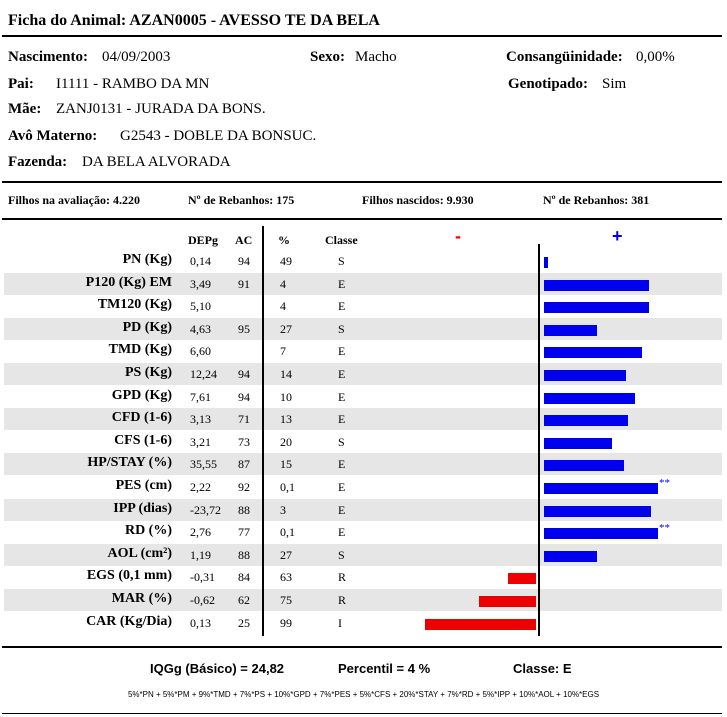 The image size is (727, 717). Describe the element at coordinates (384, 668) in the screenshot. I see `percentil-value: Percentil = 4 %` at that location.